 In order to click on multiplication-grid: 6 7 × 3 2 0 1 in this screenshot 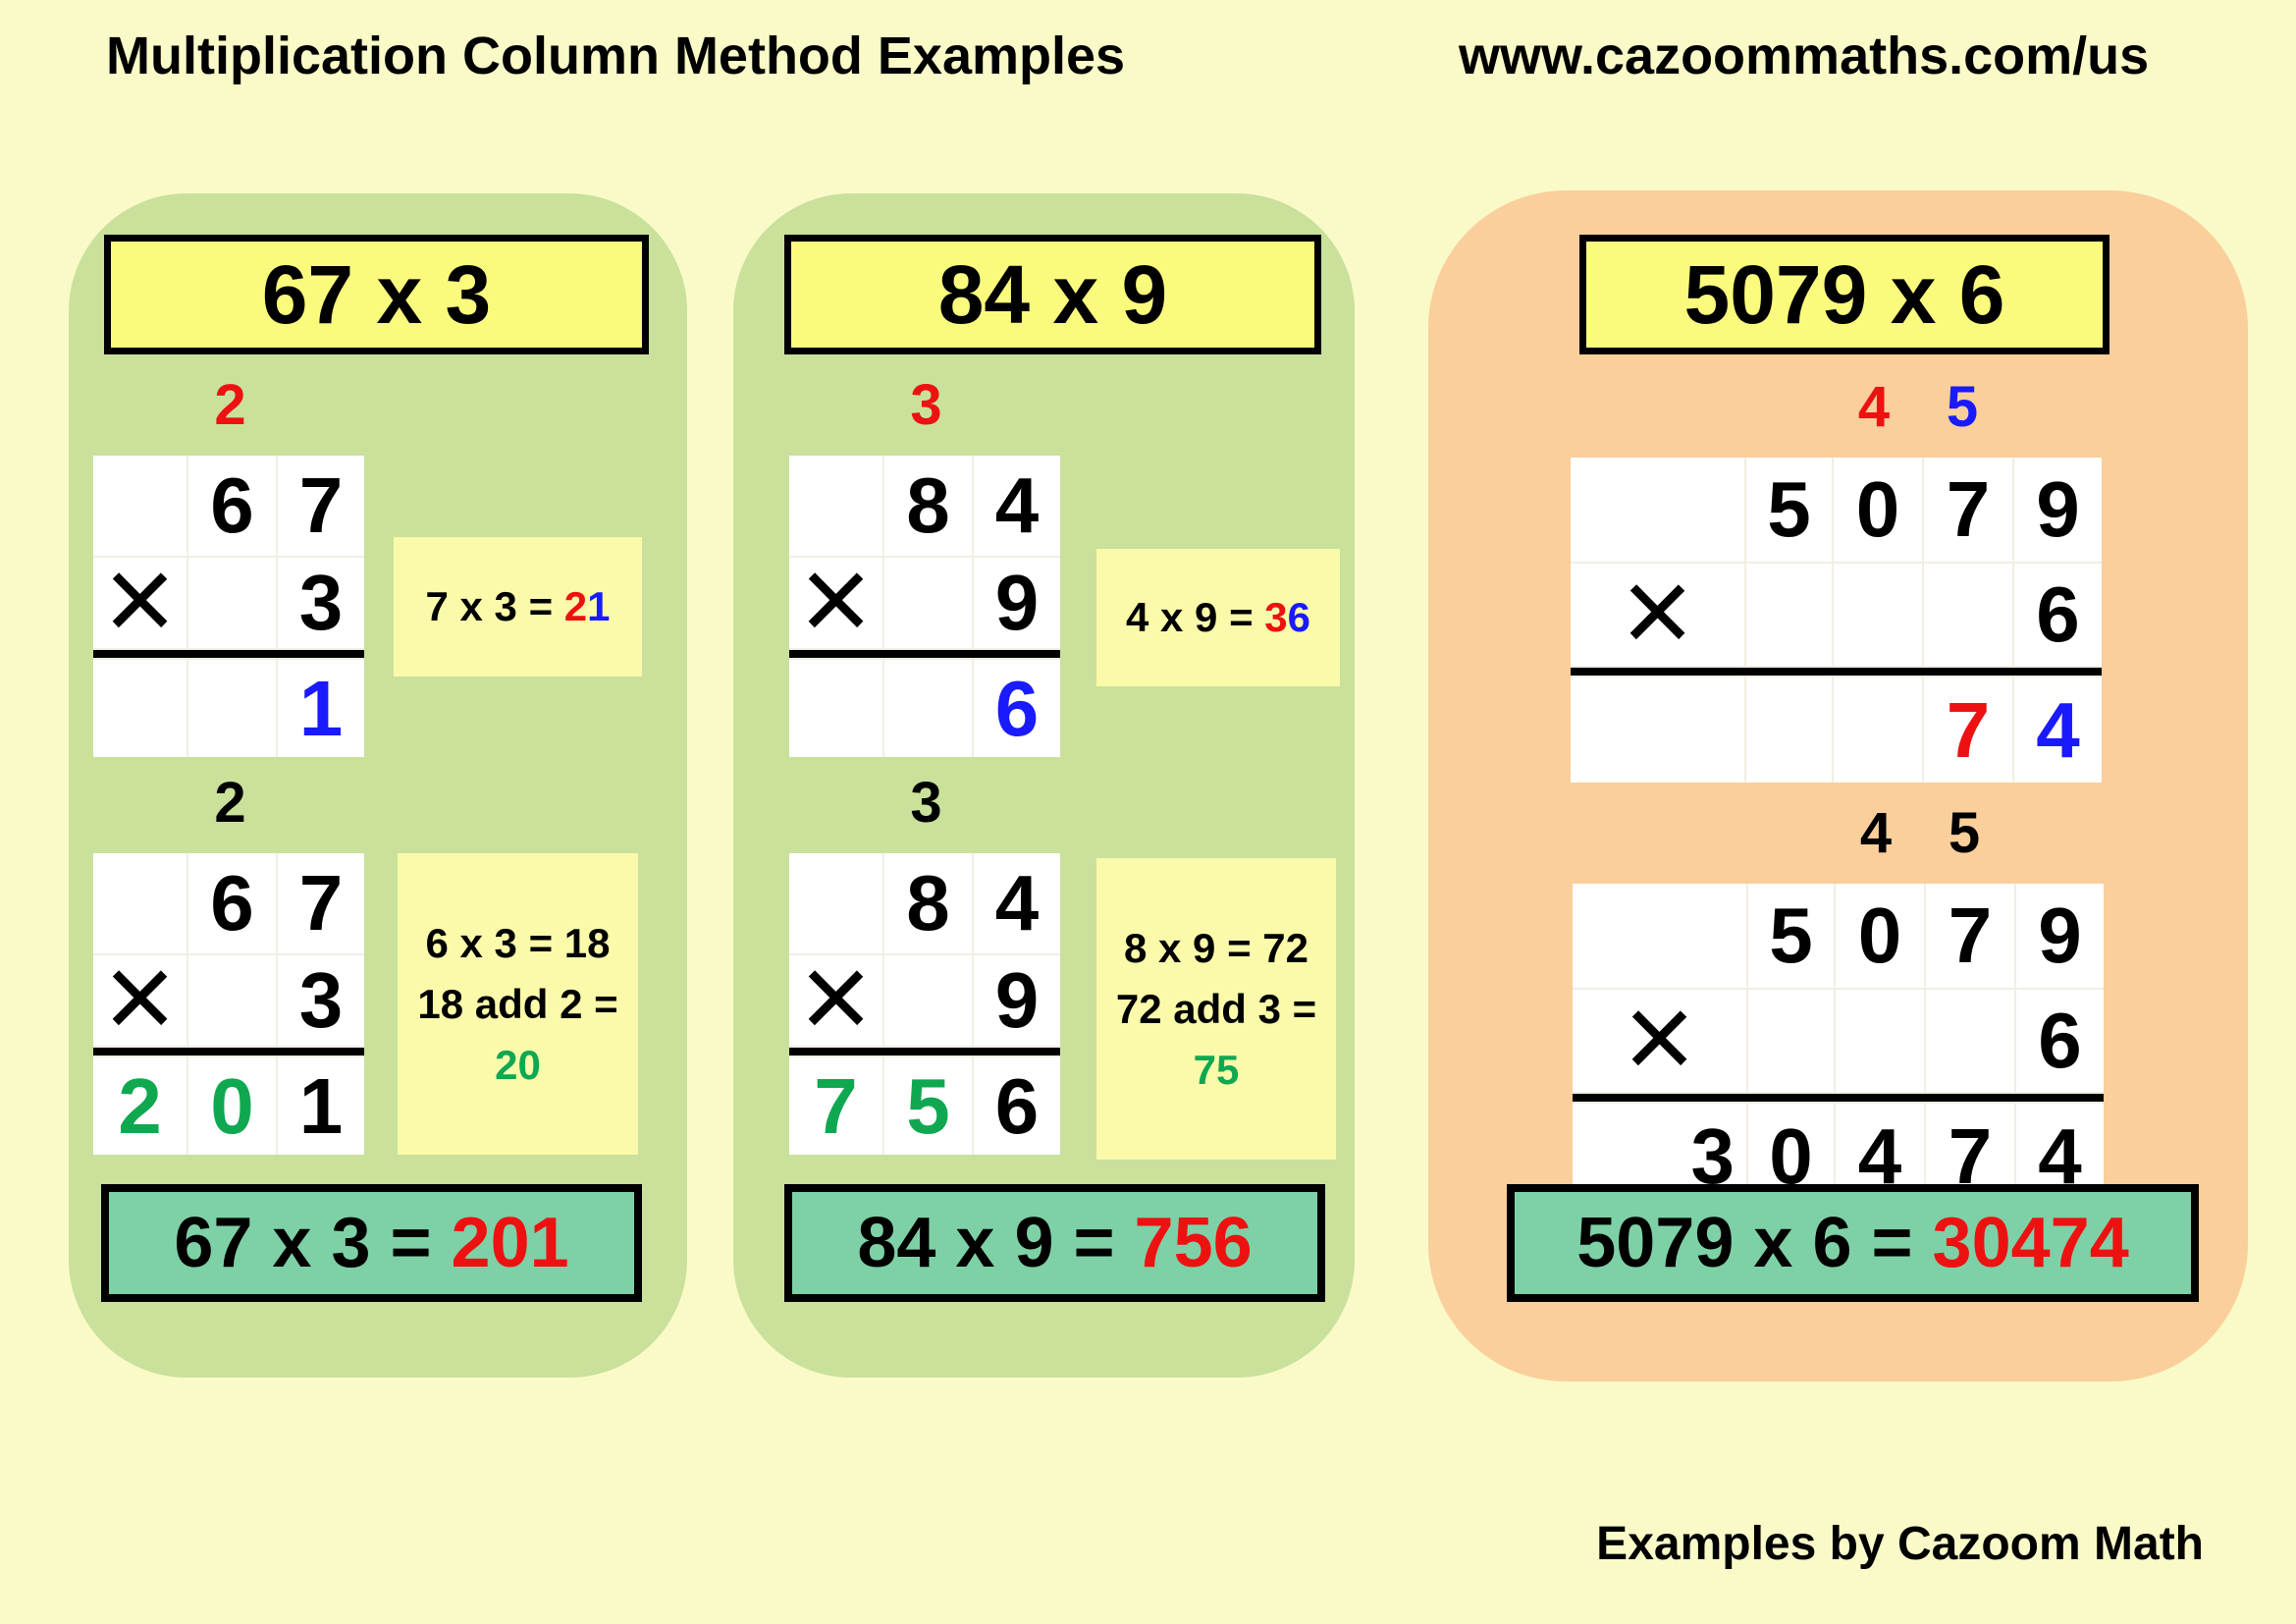, I will do `click(228, 1004)`.